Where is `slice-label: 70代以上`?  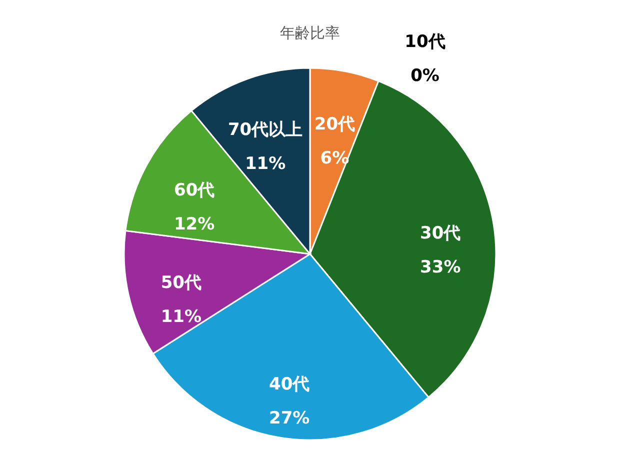
slice-label: 70代以上 is located at coordinates (265, 130).